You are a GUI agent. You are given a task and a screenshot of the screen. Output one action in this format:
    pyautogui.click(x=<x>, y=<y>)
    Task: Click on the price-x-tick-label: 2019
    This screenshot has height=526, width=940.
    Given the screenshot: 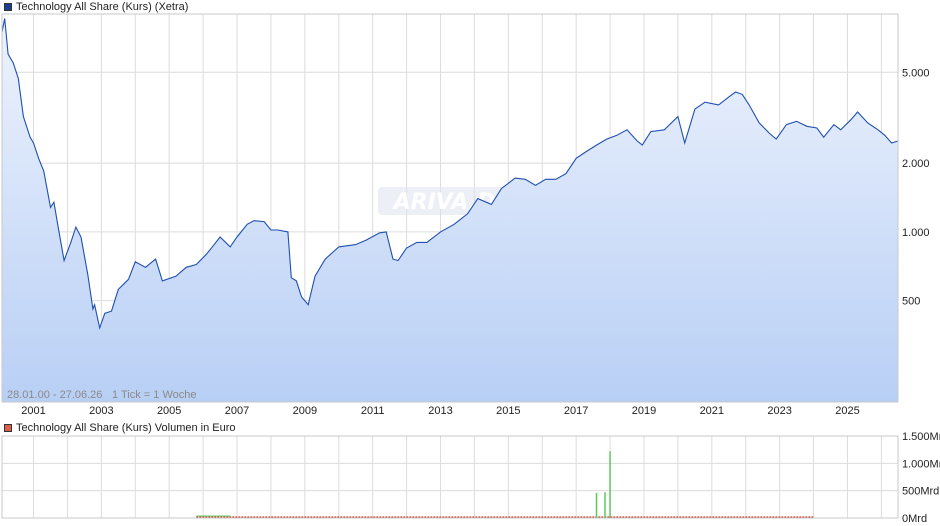 What is the action you would take?
    pyautogui.click(x=644, y=411)
    